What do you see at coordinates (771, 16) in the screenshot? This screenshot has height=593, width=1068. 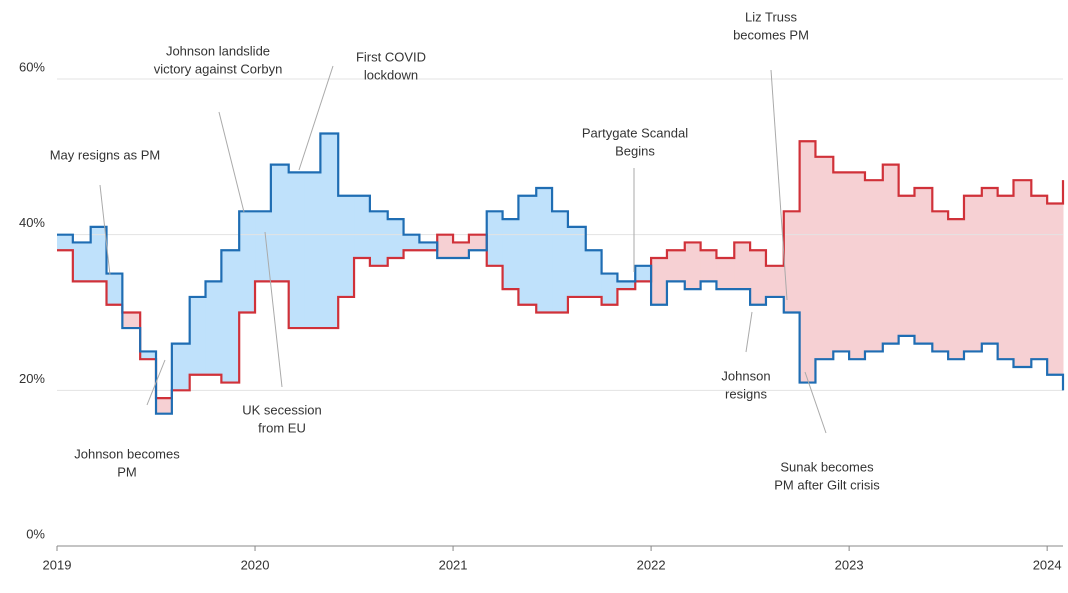 I see `annotation-text: Liz Truss` at bounding box center [771, 16].